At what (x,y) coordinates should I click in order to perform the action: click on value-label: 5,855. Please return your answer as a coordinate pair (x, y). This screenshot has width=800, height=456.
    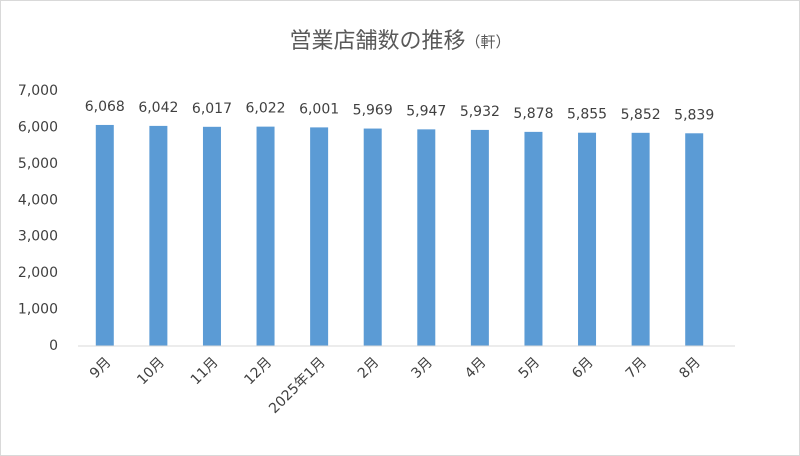
    Looking at the image, I should click on (587, 115).